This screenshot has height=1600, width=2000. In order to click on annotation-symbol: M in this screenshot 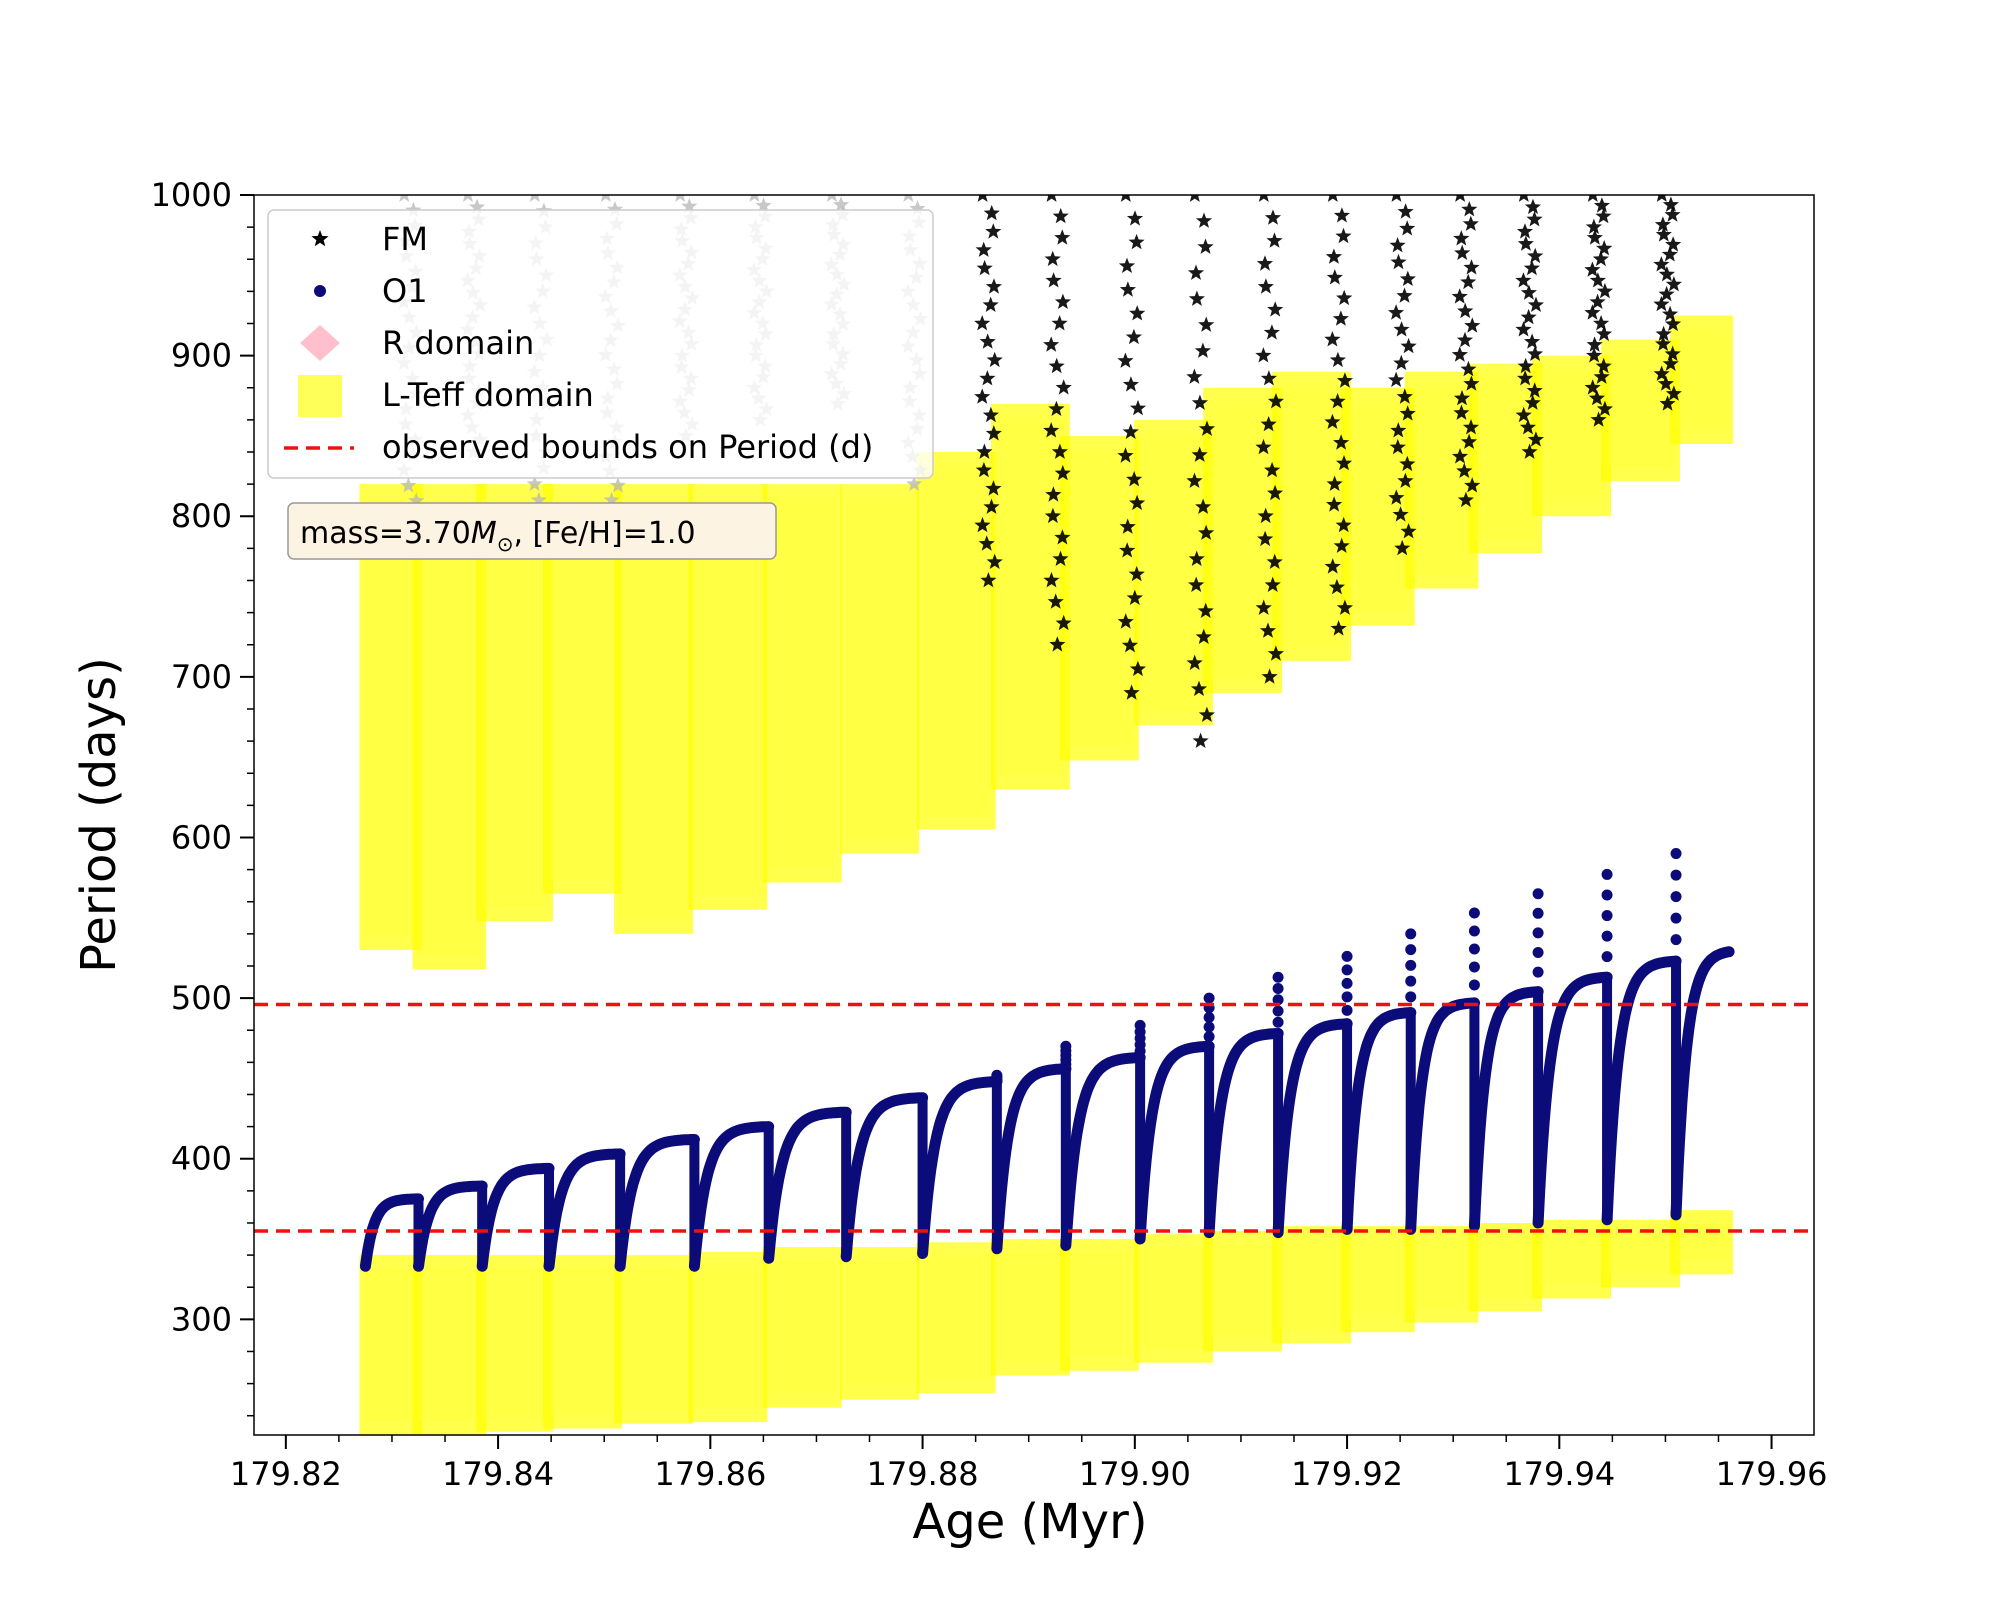, I will do `click(484, 533)`.